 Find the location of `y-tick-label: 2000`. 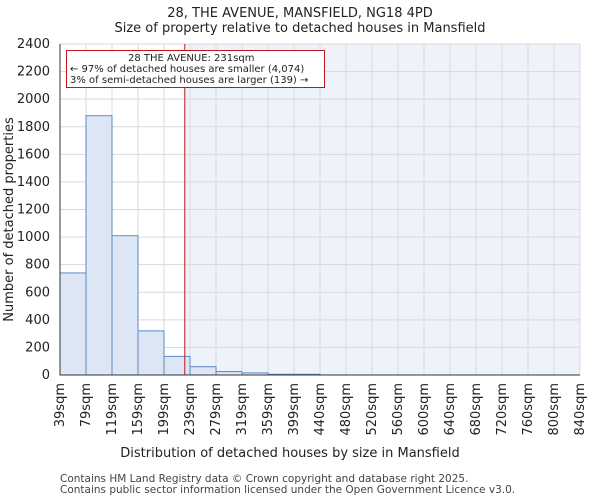

y-tick-label: 2000 is located at coordinates (33, 99).